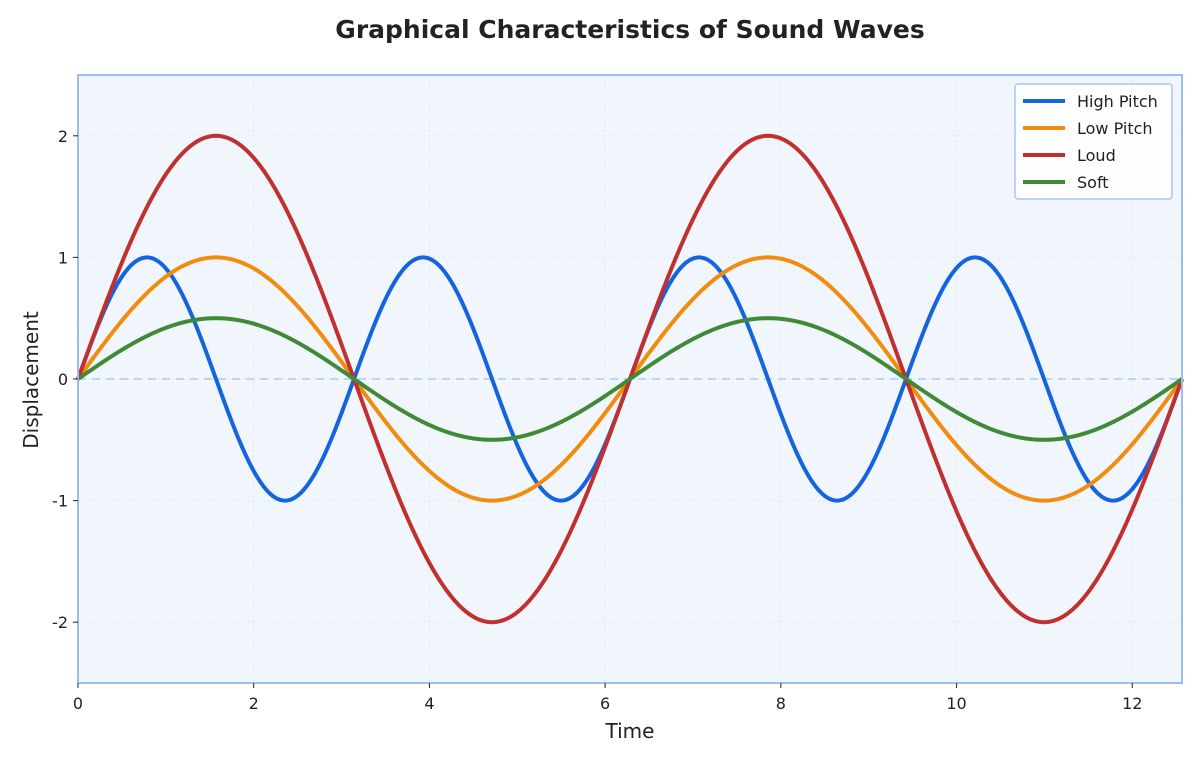 This screenshot has width=1200, height=761. Describe the element at coordinates (63, 257) in the screenshot. I see `y-tick-label: 1` at that location.